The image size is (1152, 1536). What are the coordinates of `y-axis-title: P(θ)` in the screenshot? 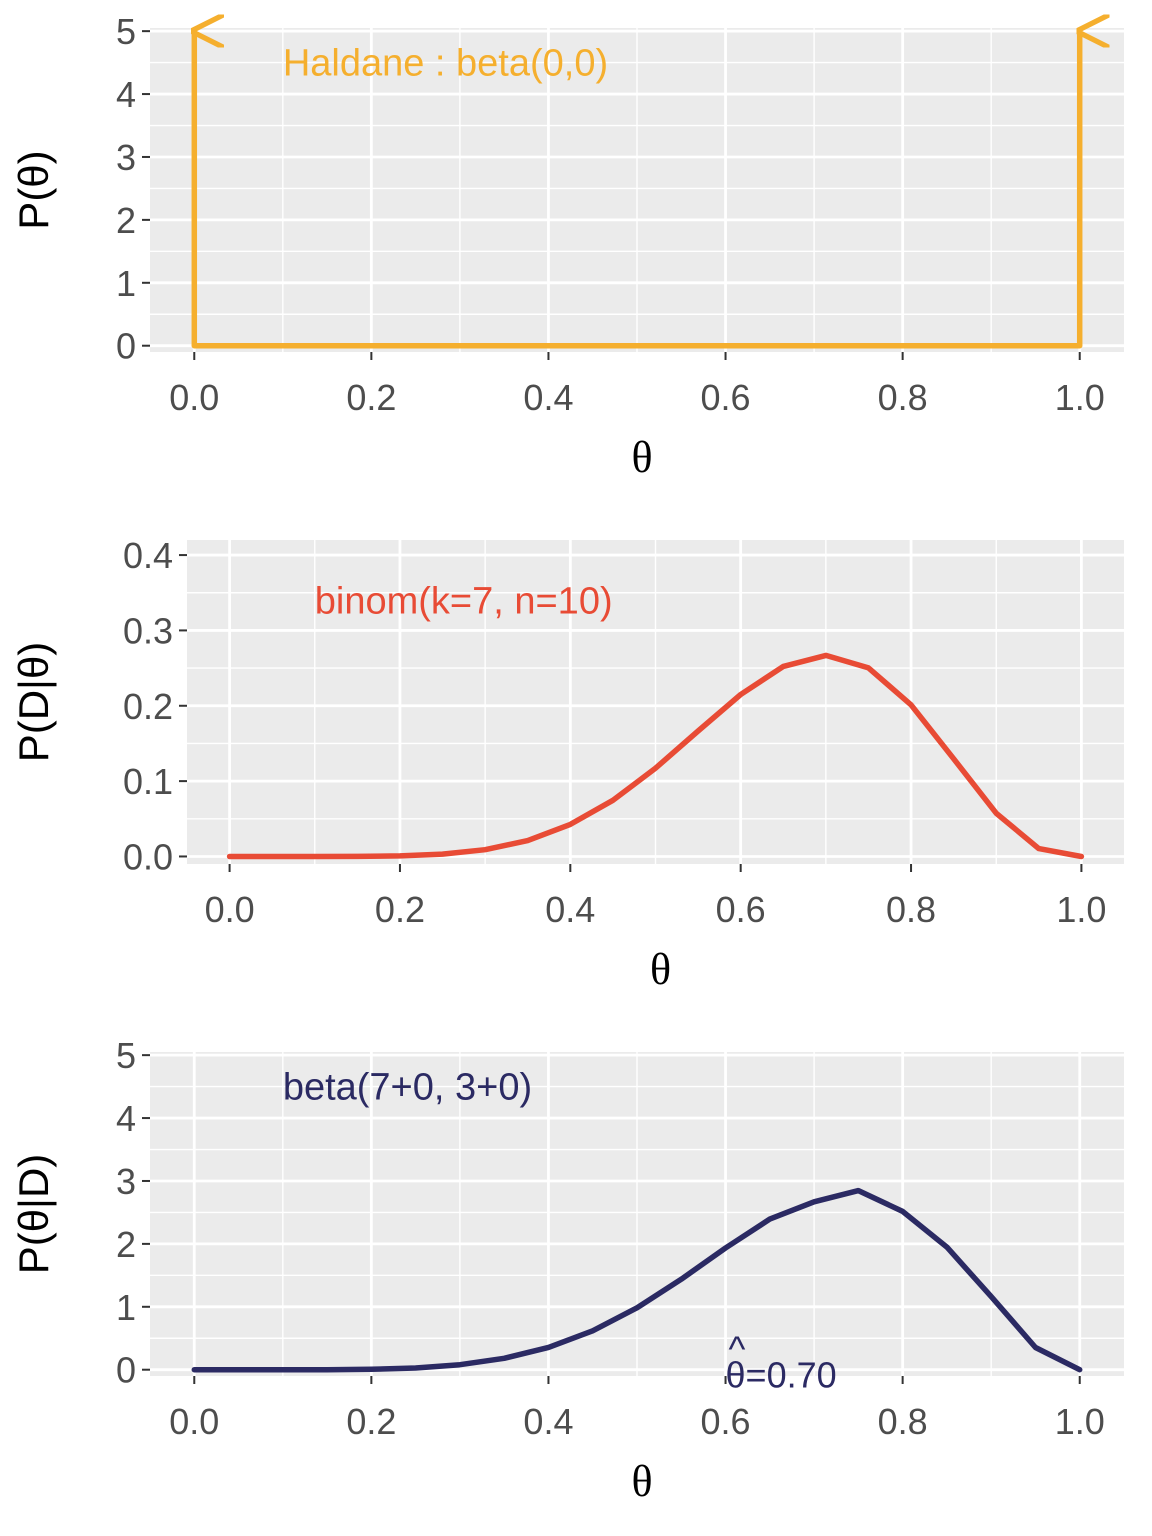 It's located at (33, 189).